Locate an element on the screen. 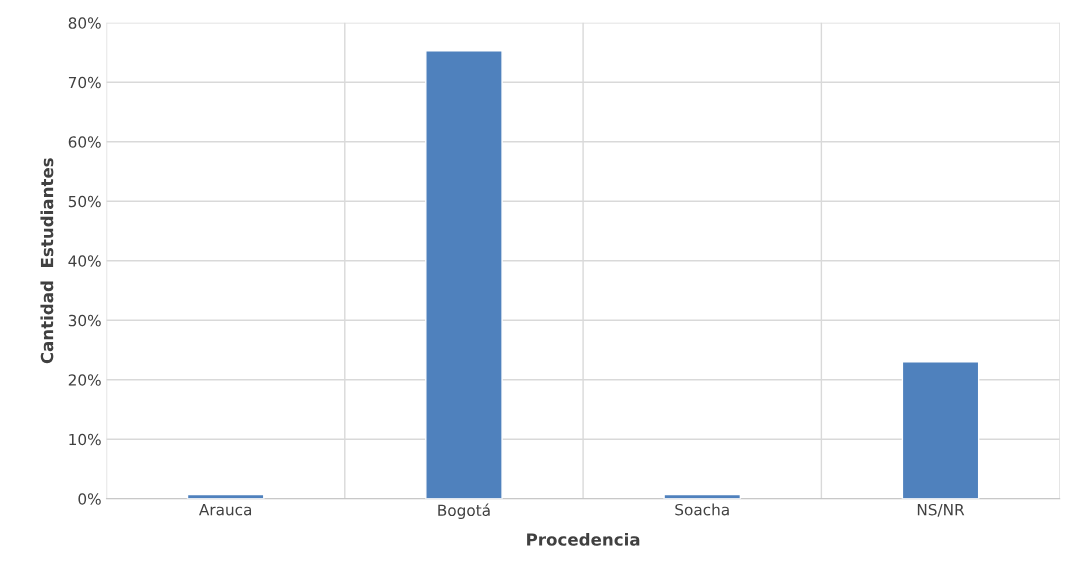 This screenshot has height=570, width=1065. x-tick-label: Bogotá is located at coordinates (464, 511).